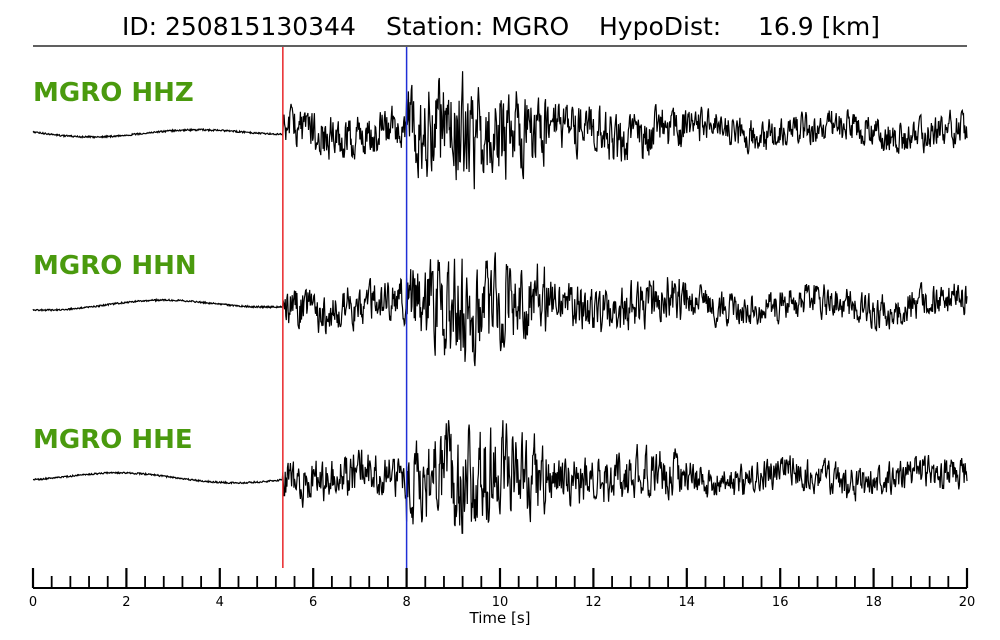 Image resolution: width=1000 pixels, height=640 pixels. I want to click on x-axis-label: Time [s], so click(500, 618).